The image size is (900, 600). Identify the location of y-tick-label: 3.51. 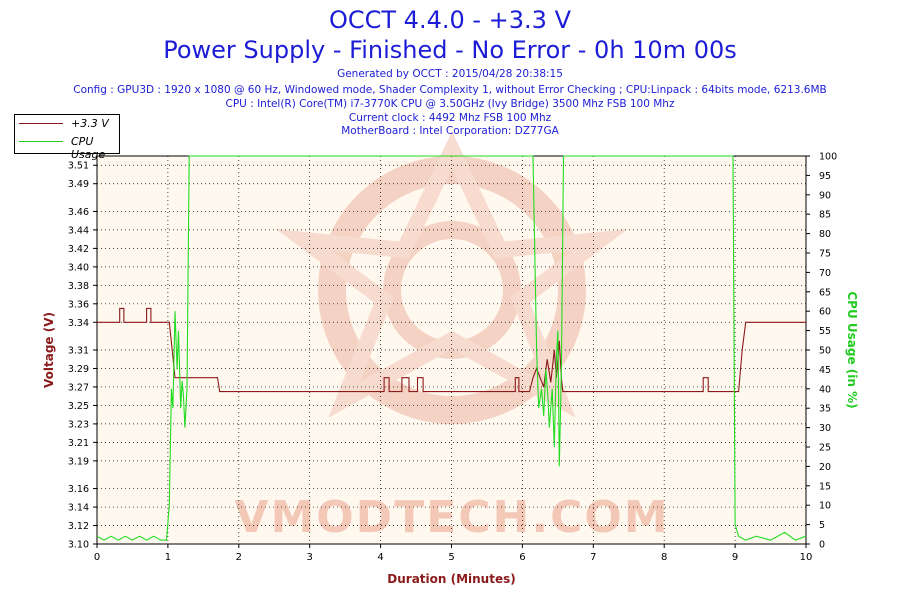
(78, 166).